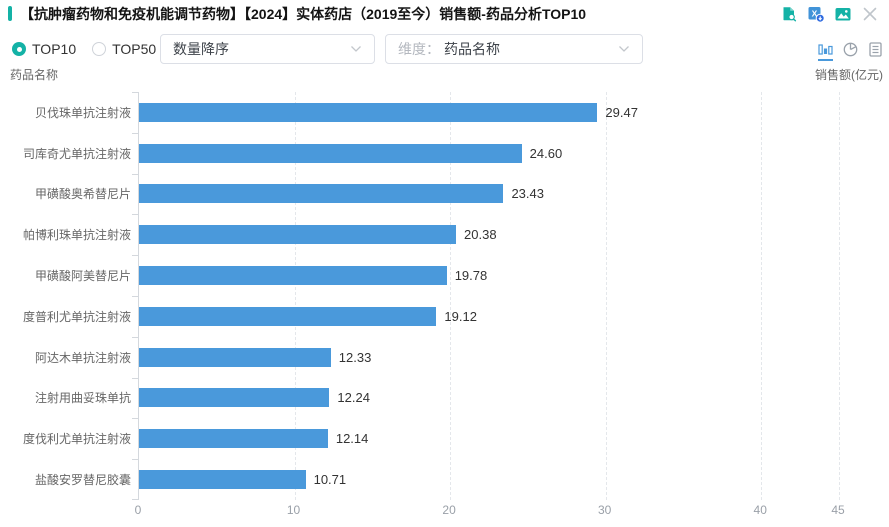  Describe the element at coordinates (76, 153) in the screenshot. I see `category-label: 司库奇尤单抗注射液` at that location.